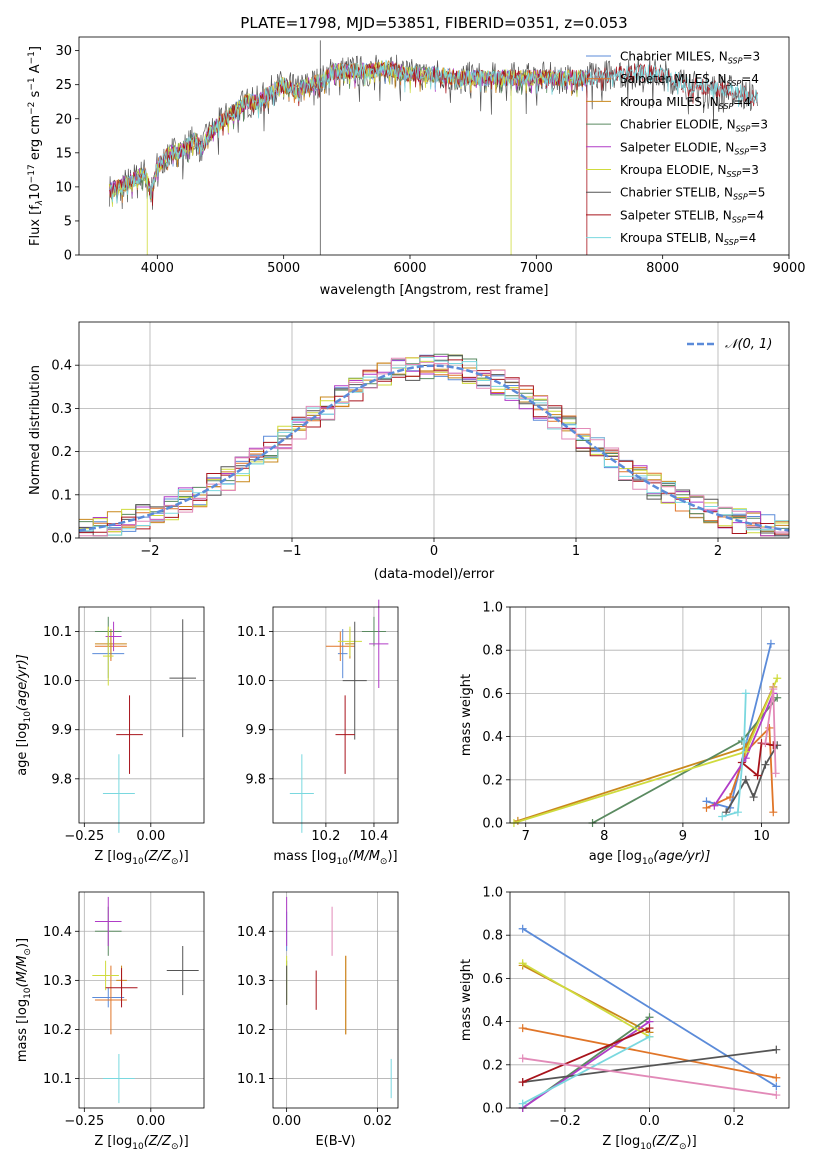 Image resolution: width=819 pixels, height=1170 pixels. I want to click on y-tick-label: 10, so click(63, 187).